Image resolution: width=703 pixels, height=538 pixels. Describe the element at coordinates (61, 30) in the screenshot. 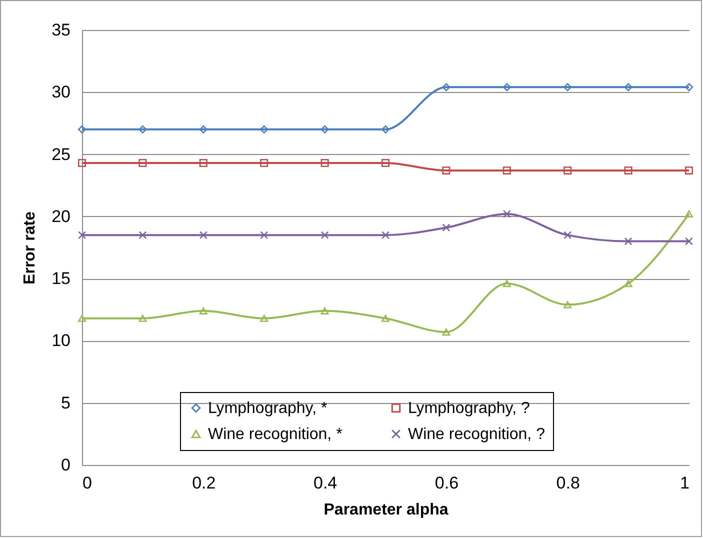

I see `y-tick-label: 35` at that location.